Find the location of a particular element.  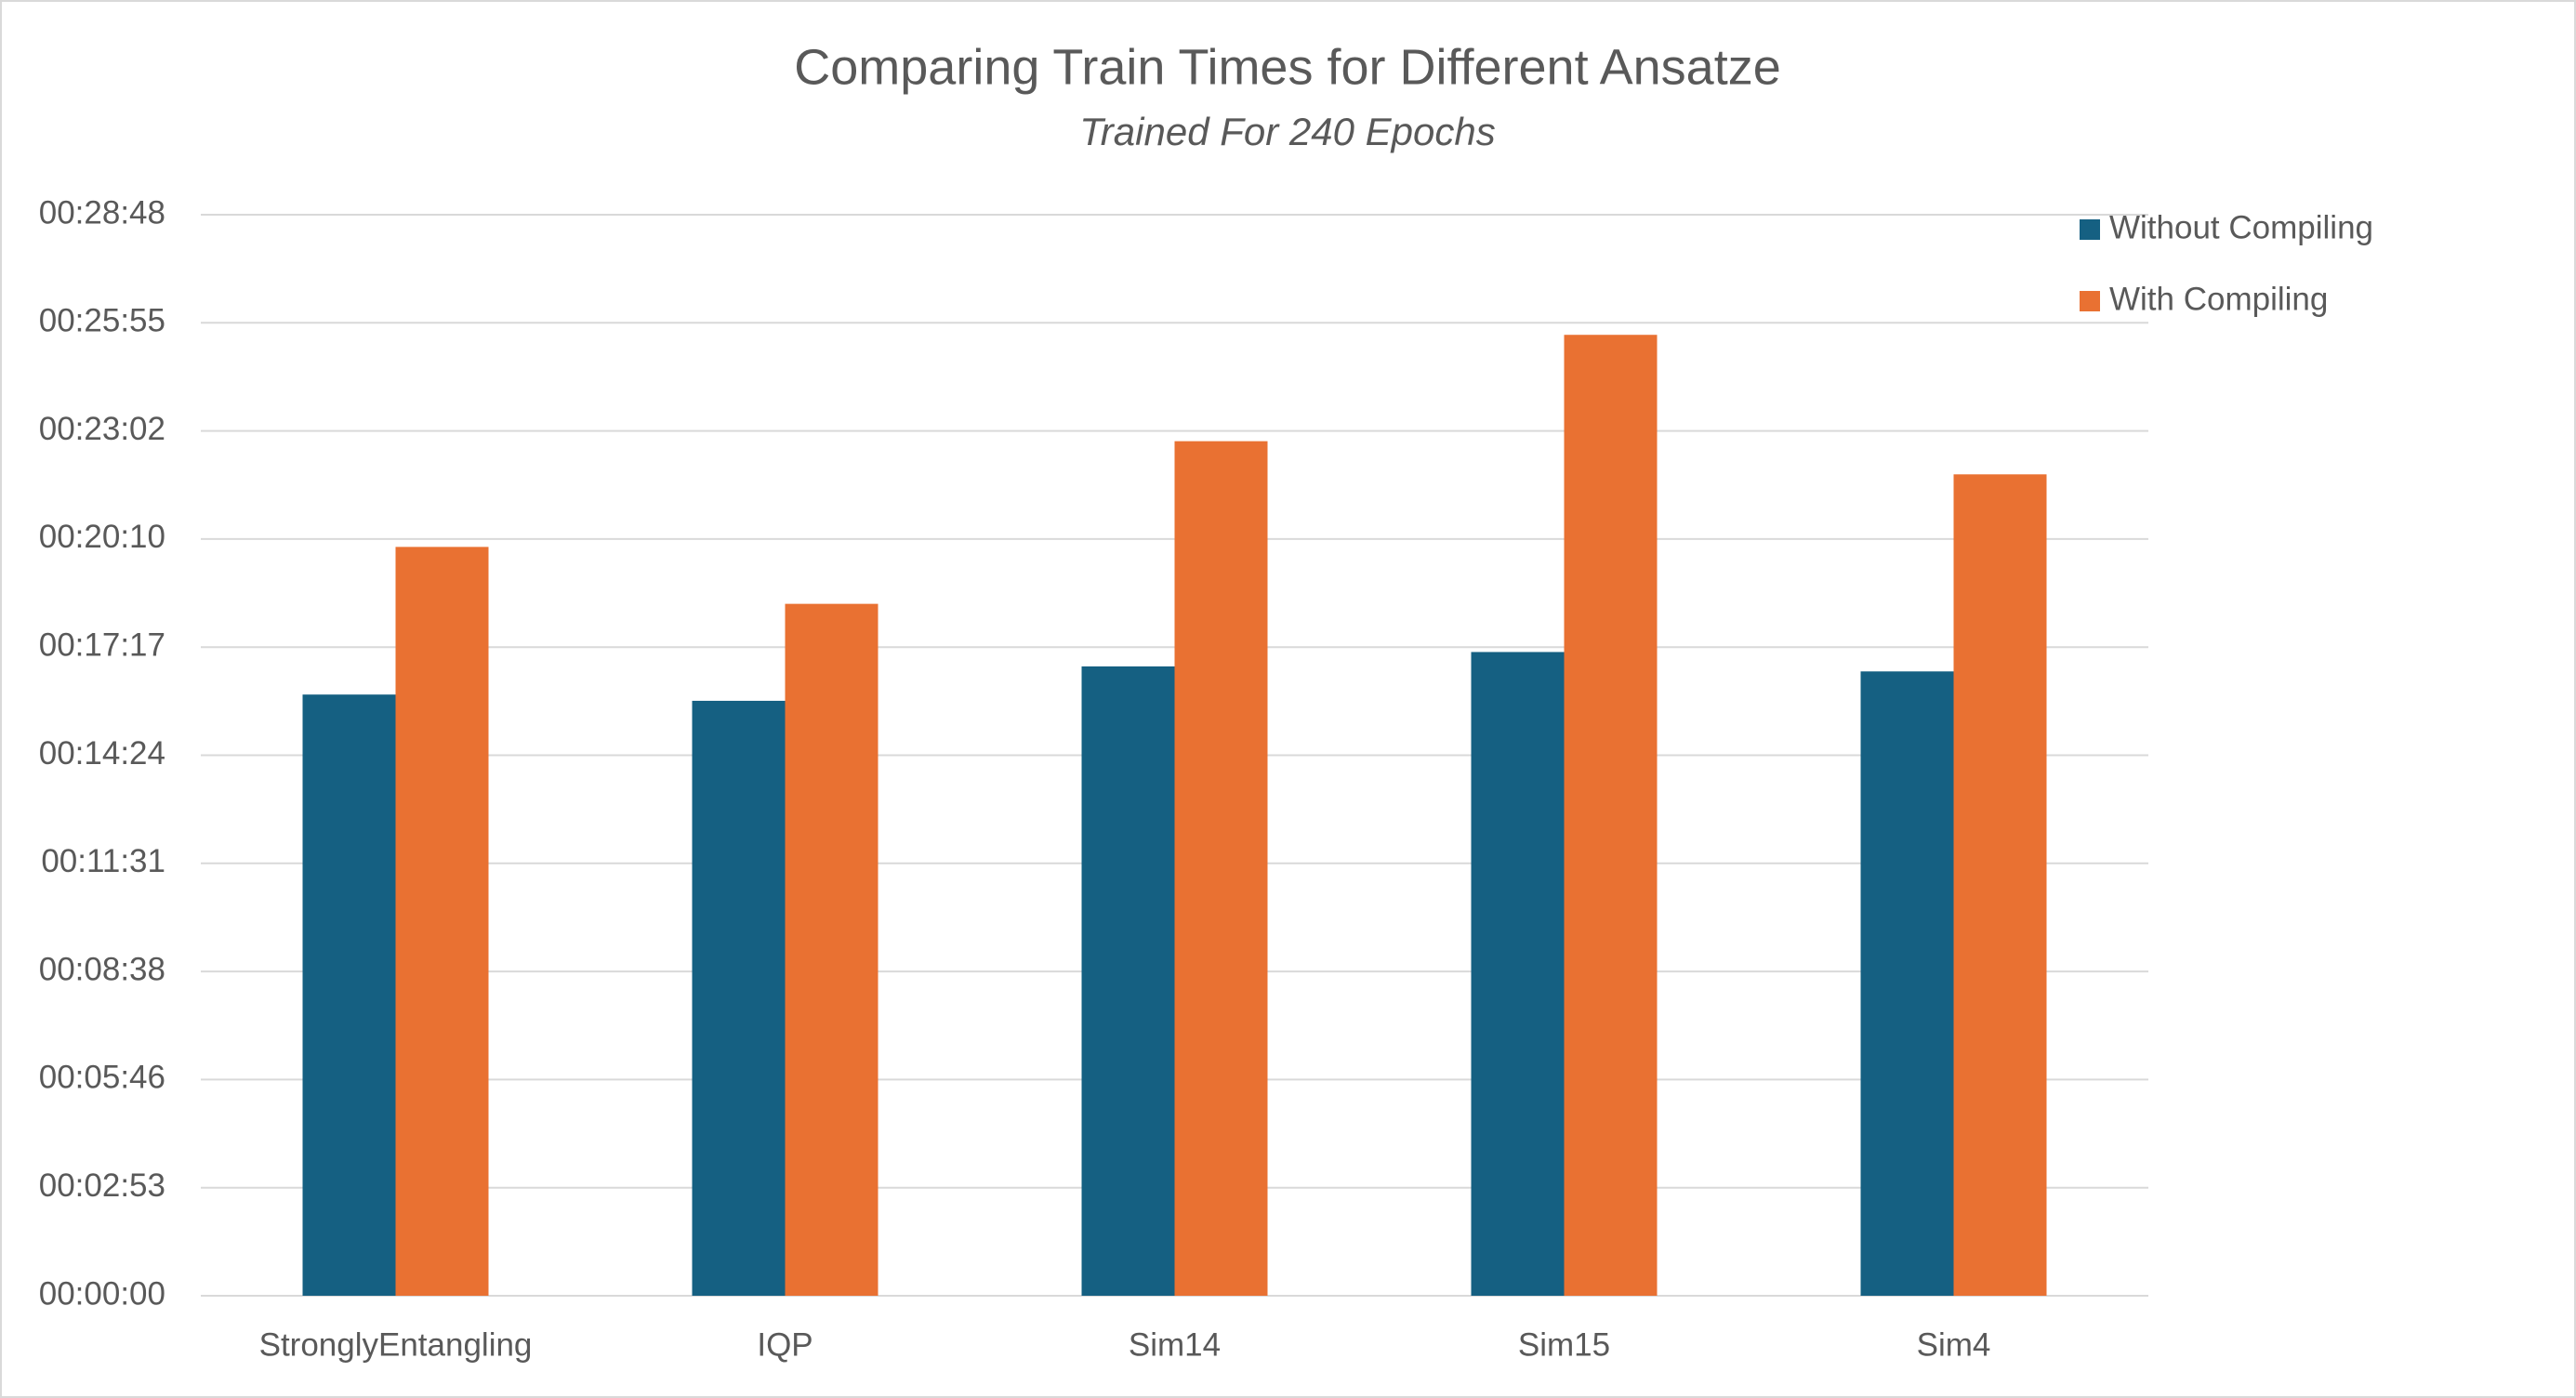

y-tick-label: 00:02:53 is located at coordinates (102, 1186).